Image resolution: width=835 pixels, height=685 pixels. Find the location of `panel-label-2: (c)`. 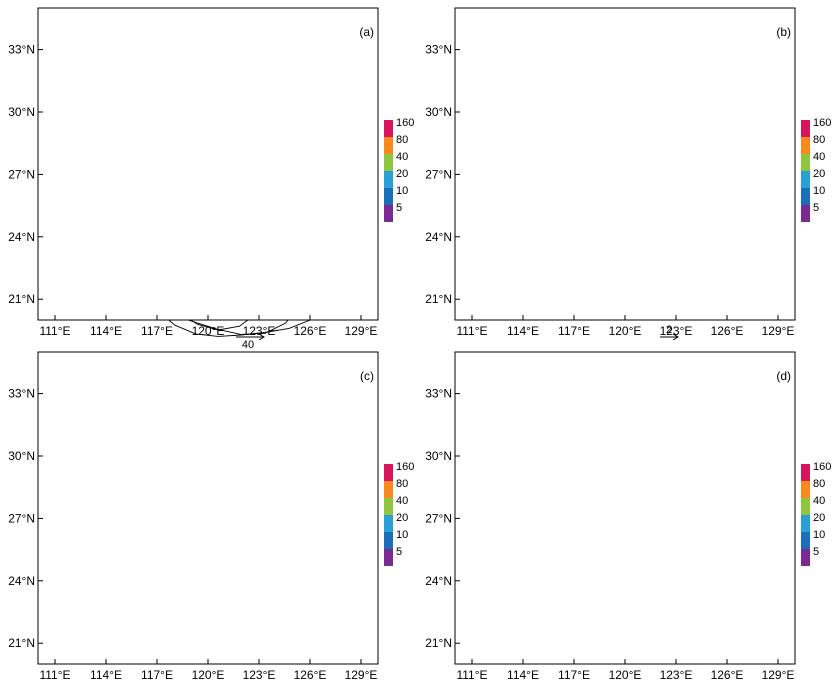

panel-label-2: (c) is located at coordinates (367, 376).